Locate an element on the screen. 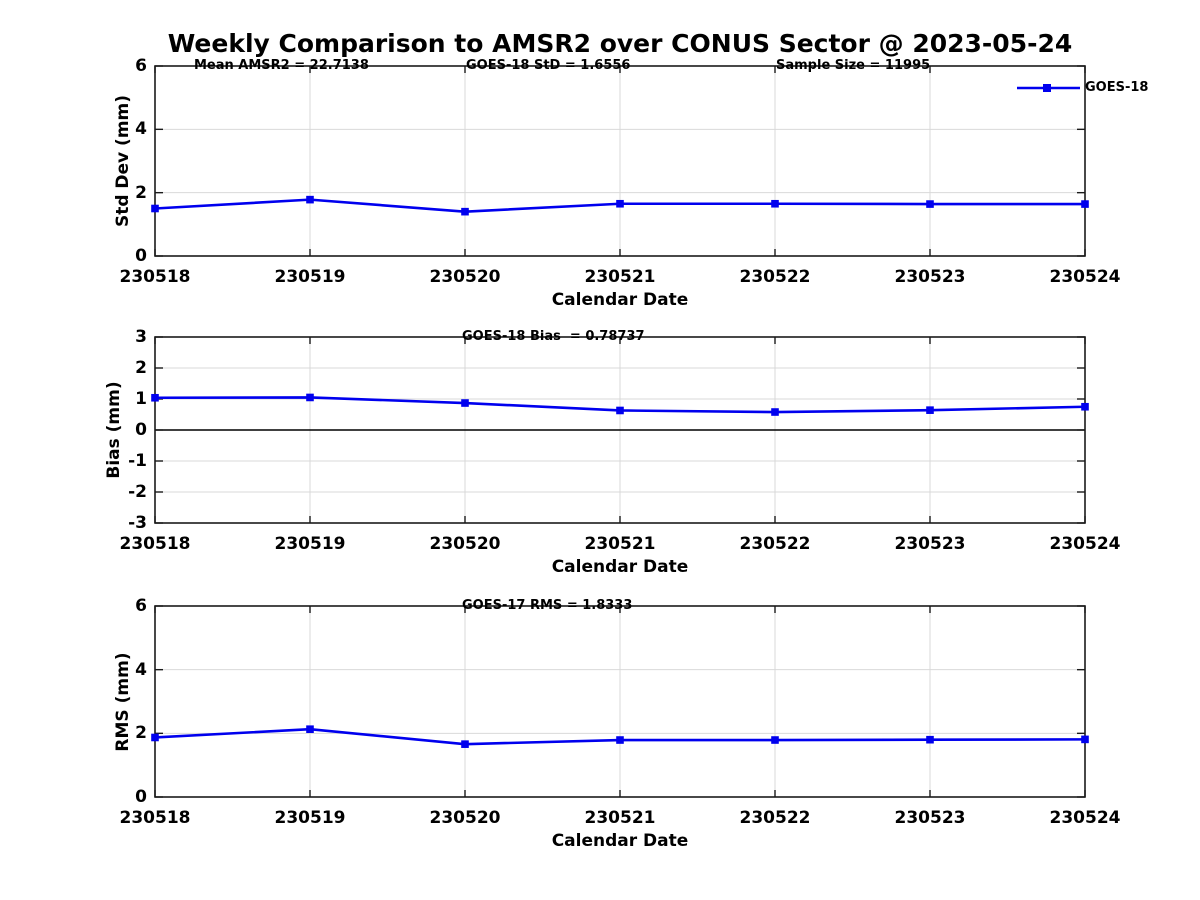 Image resolution: width=1200 pixels, height=900 pixels. y-tick-label: -3 is located at coordinates (137, 523).